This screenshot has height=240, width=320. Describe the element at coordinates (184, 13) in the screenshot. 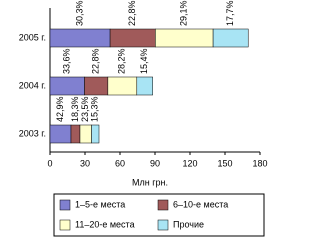

I see `data-label: 29,1%` at that location.